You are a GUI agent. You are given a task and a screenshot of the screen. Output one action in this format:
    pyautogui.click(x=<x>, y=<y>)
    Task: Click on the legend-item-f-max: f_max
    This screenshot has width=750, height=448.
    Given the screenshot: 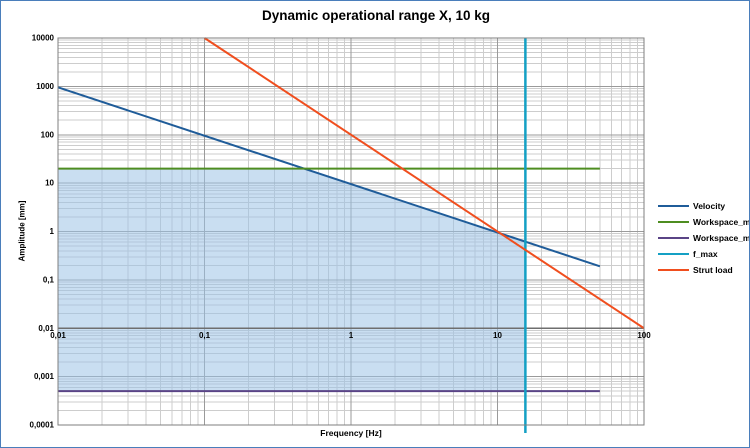 What is the action you would take?
    pyautogui.click(x=703, y=254)
    